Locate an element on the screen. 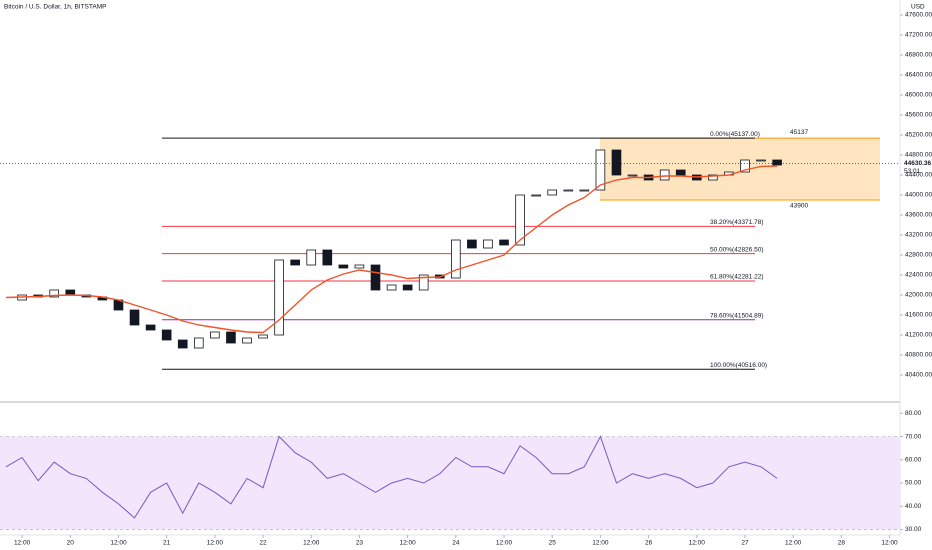 Image resolution: width=932 pixels, height=550 pixels. y-tick-label: 40400.00 is located at coordinates (918, 375).